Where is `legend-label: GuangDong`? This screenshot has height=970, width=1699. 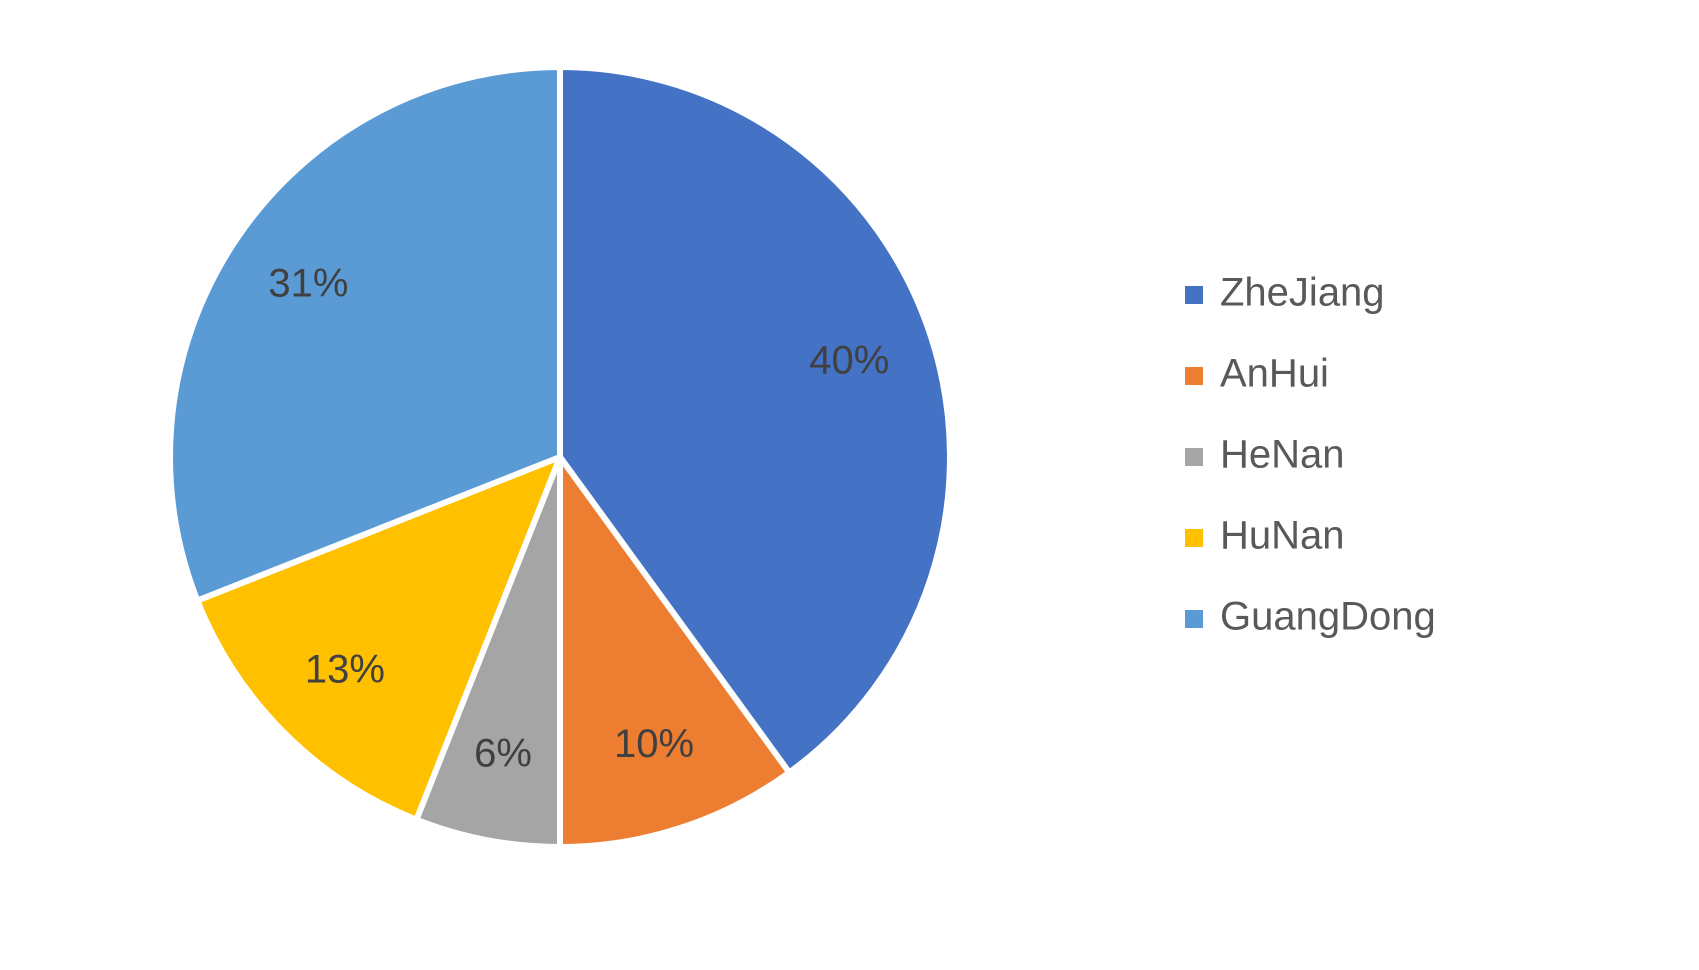 legend-label: GuangDong is located at coordinates (1328, 617).